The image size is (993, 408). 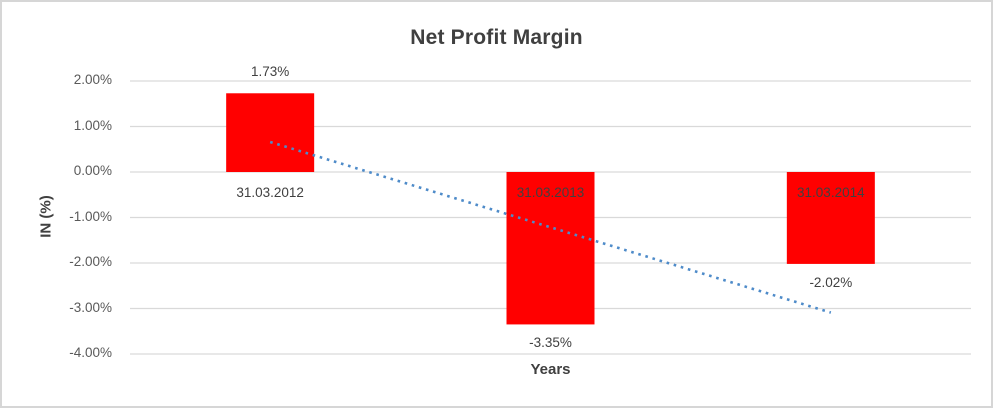 What do you see at coordinates (550, 192) in the screenshot?
I see `category-label: 31.03.2013` at bounding box center [550, 192].